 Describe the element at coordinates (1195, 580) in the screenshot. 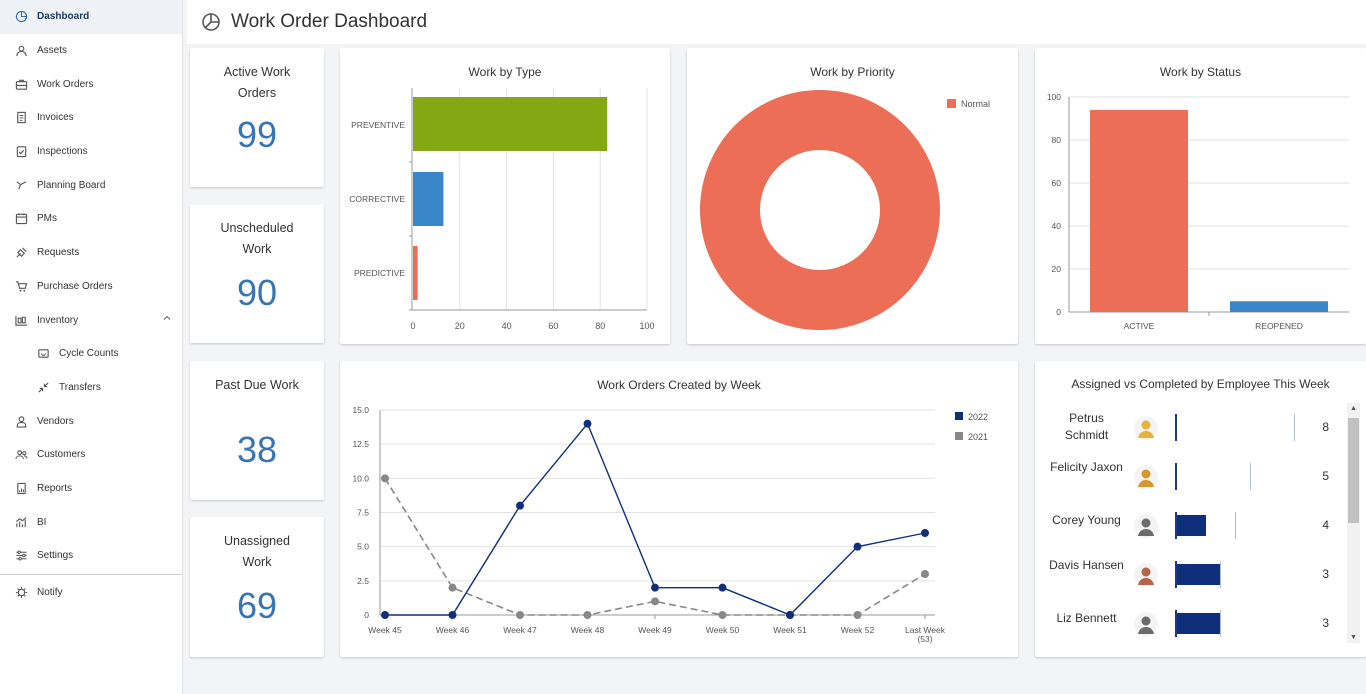

I see `list-item: Davis Hansen 3` at that location.